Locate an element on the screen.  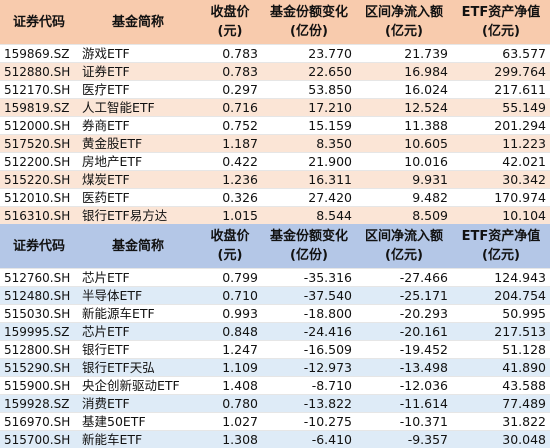
cell-net-inflow: -9.357 is located at coordinates (427, 439).